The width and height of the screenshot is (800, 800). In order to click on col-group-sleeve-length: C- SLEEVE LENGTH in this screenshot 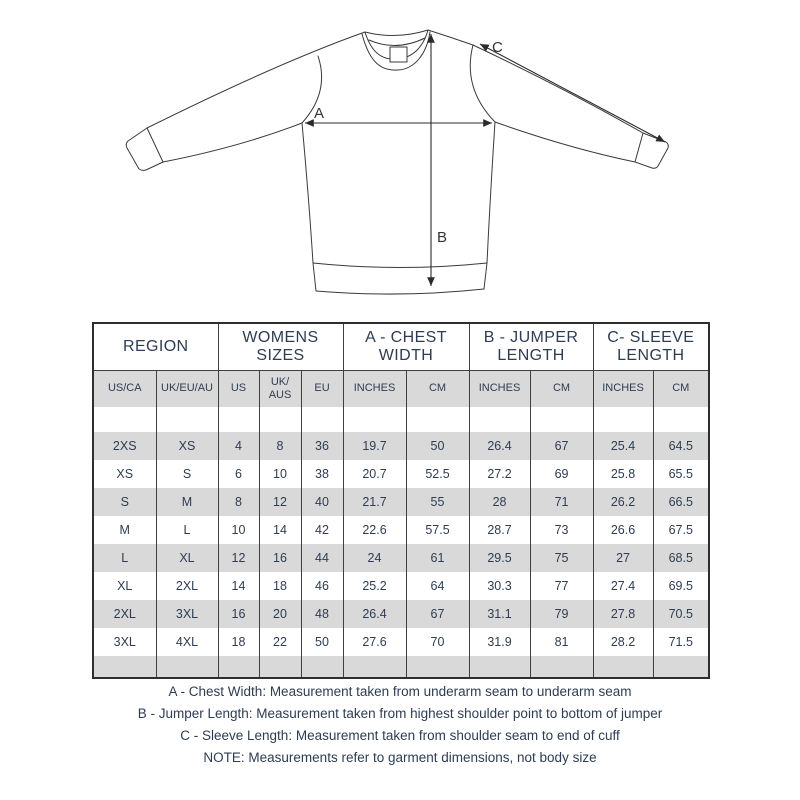, I will do `click(651, 347)`.